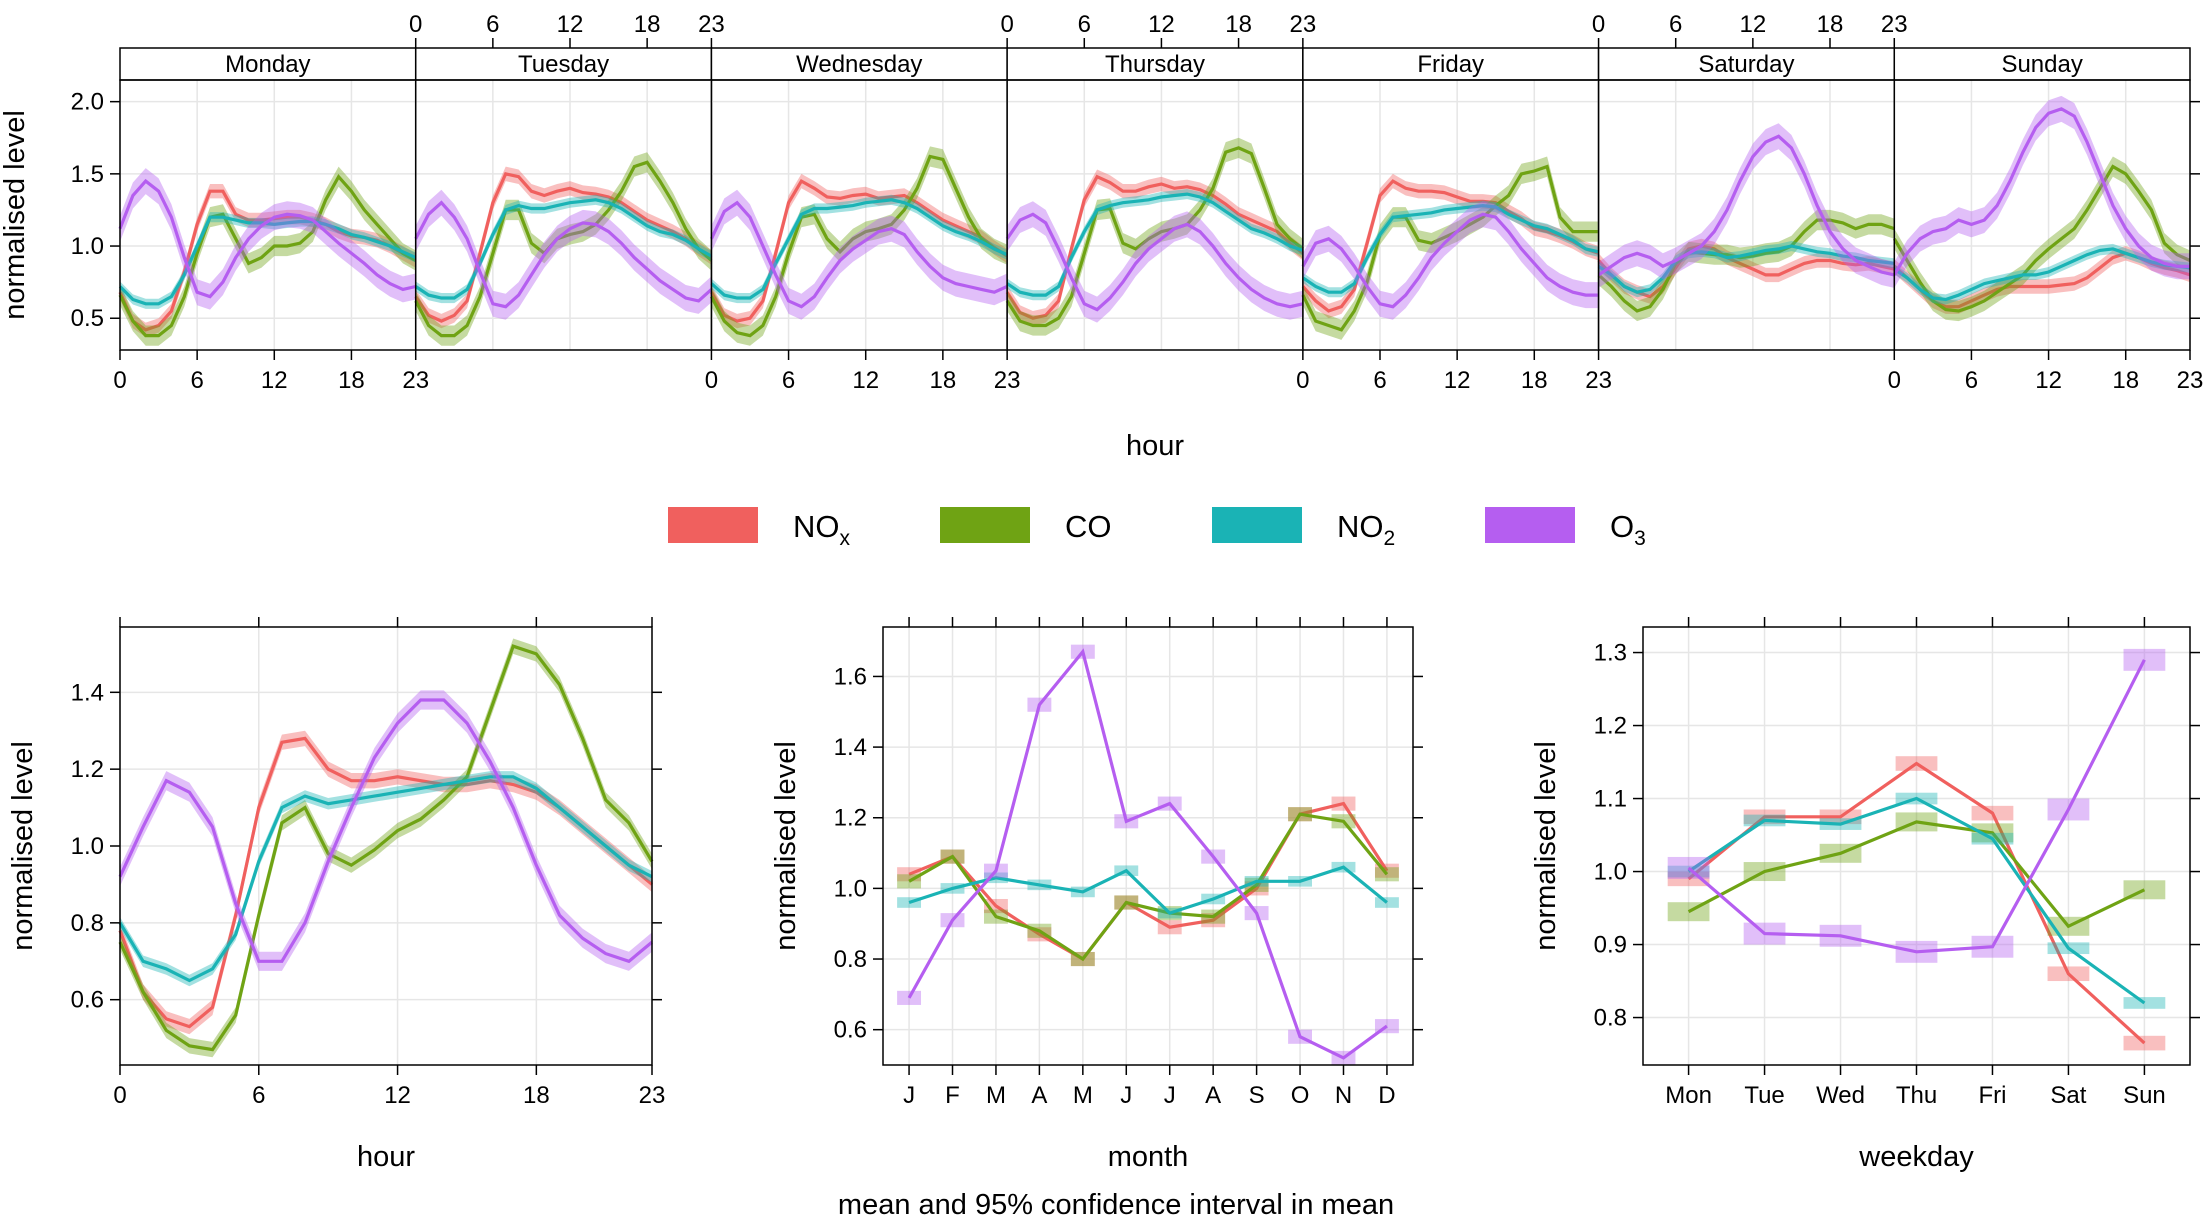  Describe the element at coordinates (1148, 887) in the screenshot. I see `series-line-co` at that location.